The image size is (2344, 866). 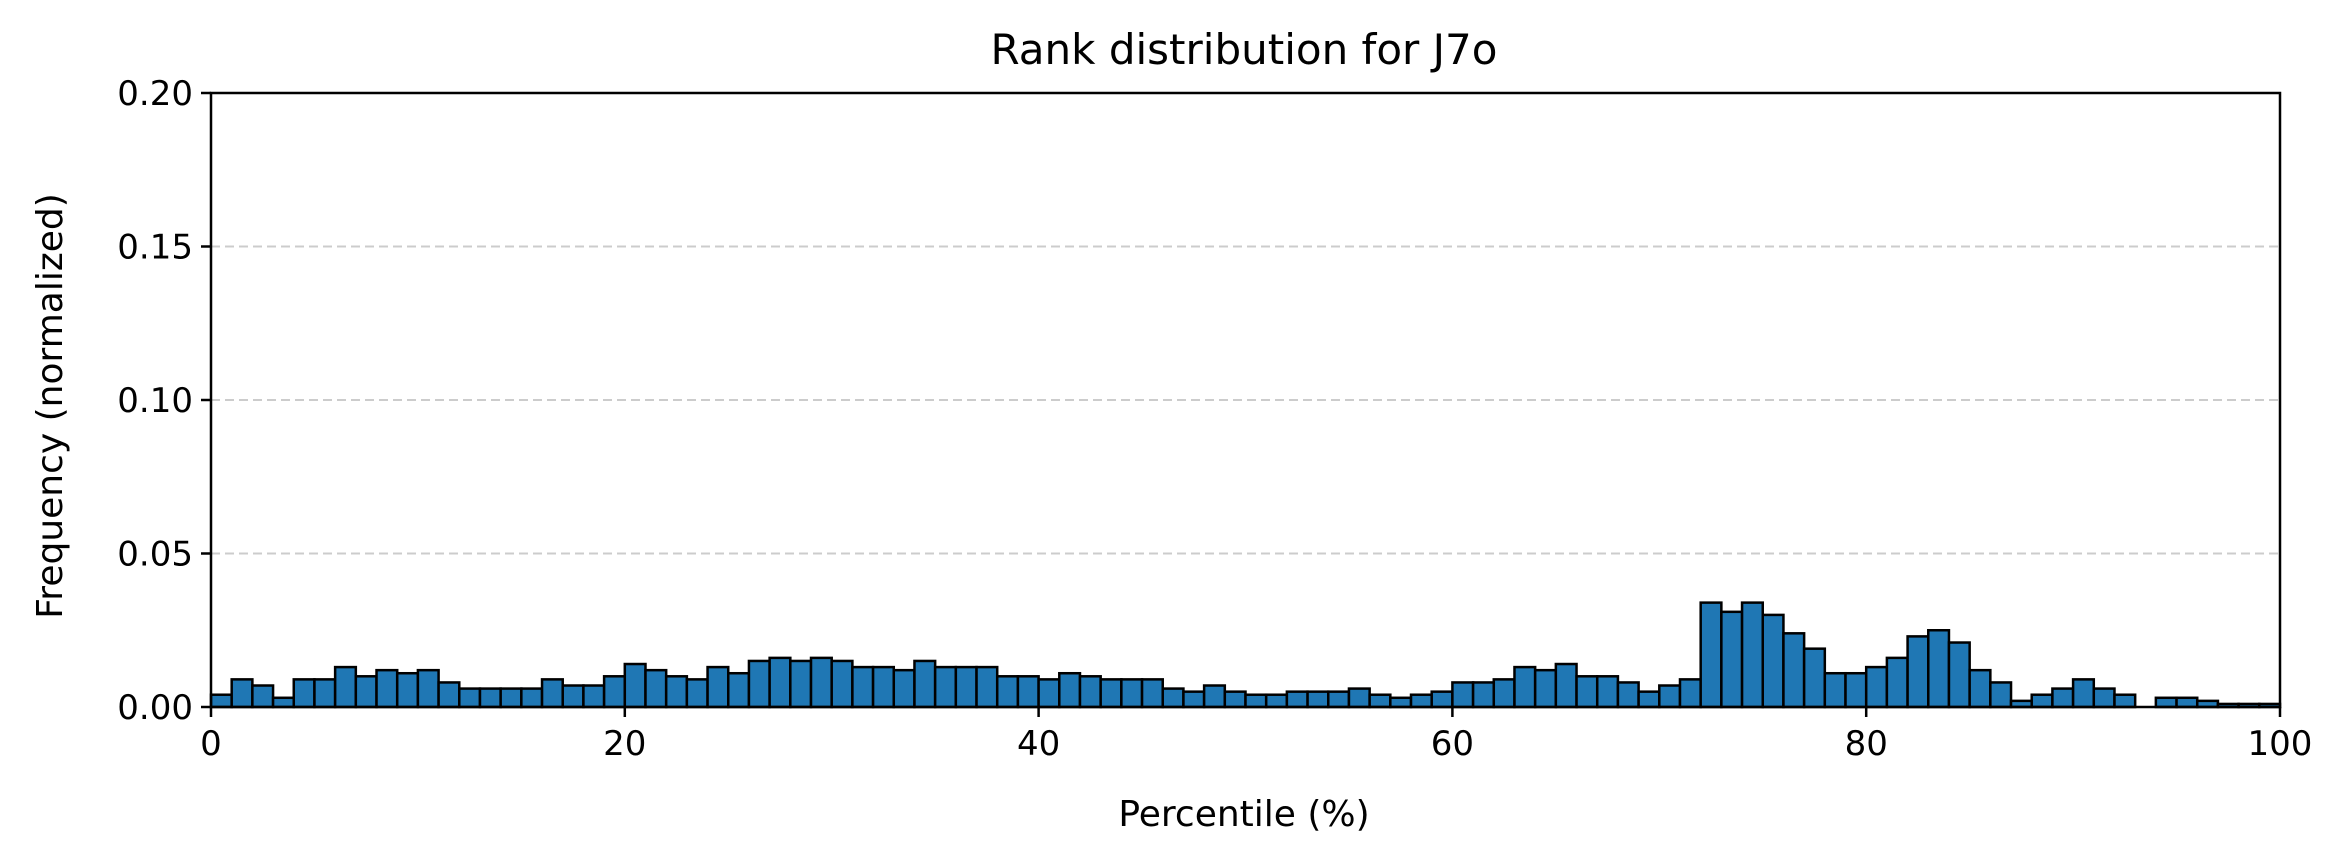 What do you see at coordinates (155, 94) in the screenshot?
I see `y-tick-label: 0.20` at bounding box center [155, 94].